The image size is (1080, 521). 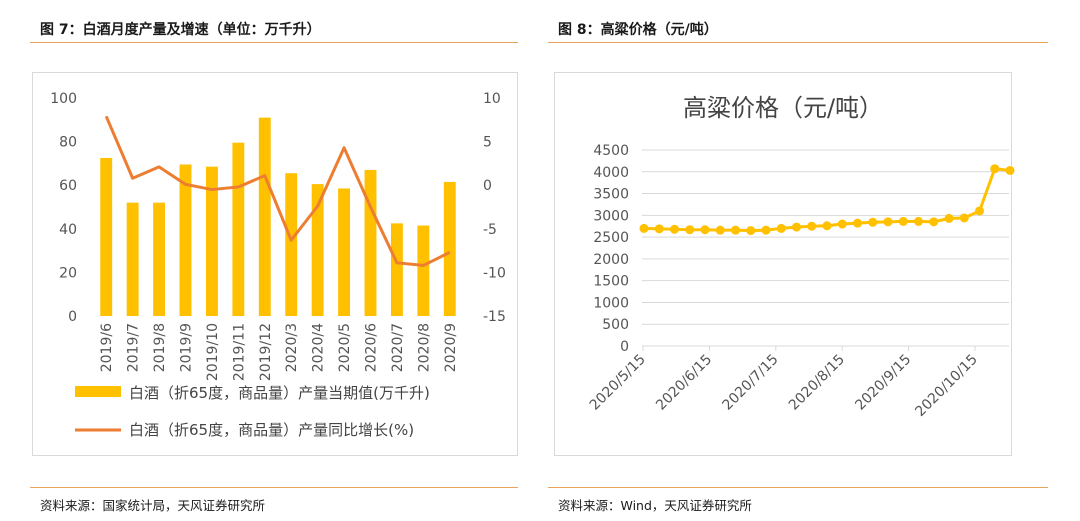 What do you see at coordinates (319, 347) in the screenshot?
I see `x-category-label: 2020/4` at bounding box center [319, 347].